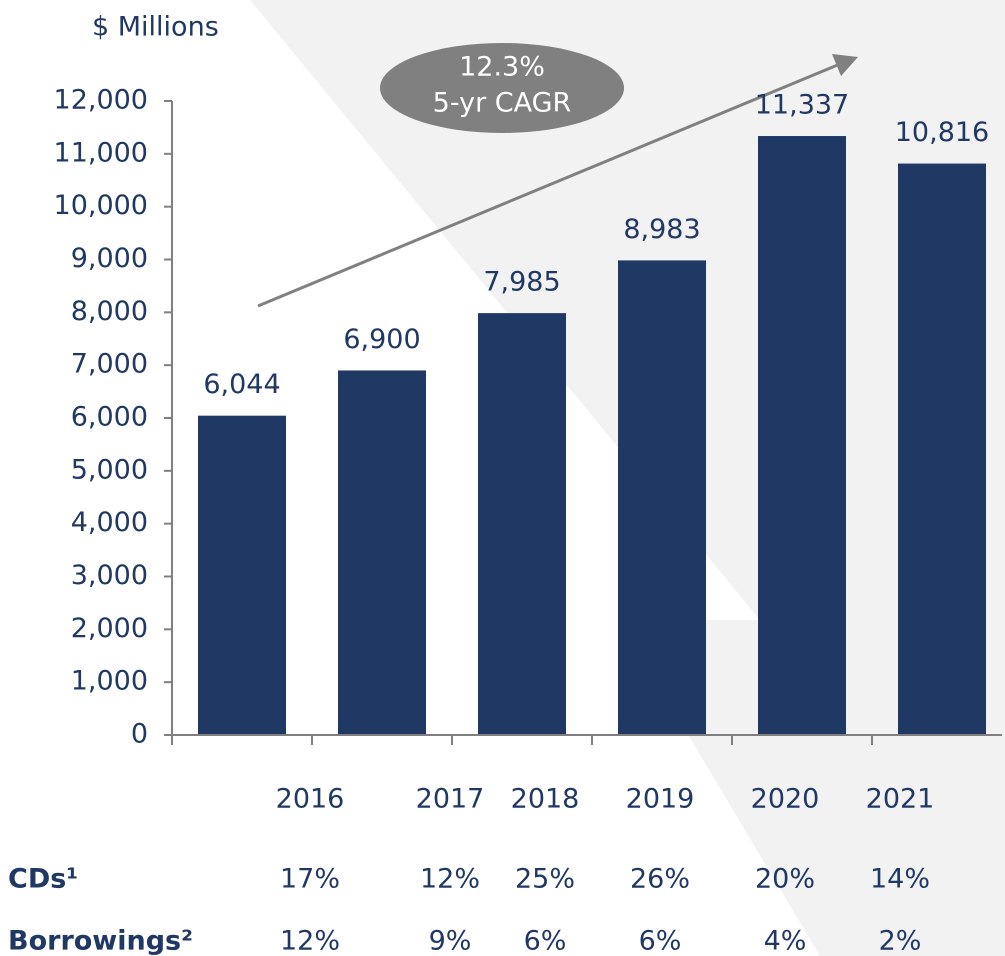 The height and width of the screenshot is (956, 1005). What do you see at coordinates (155, 27) in the screenshot?
I see `y-axis-label: $ Millions` at bounding box center [155, 27].